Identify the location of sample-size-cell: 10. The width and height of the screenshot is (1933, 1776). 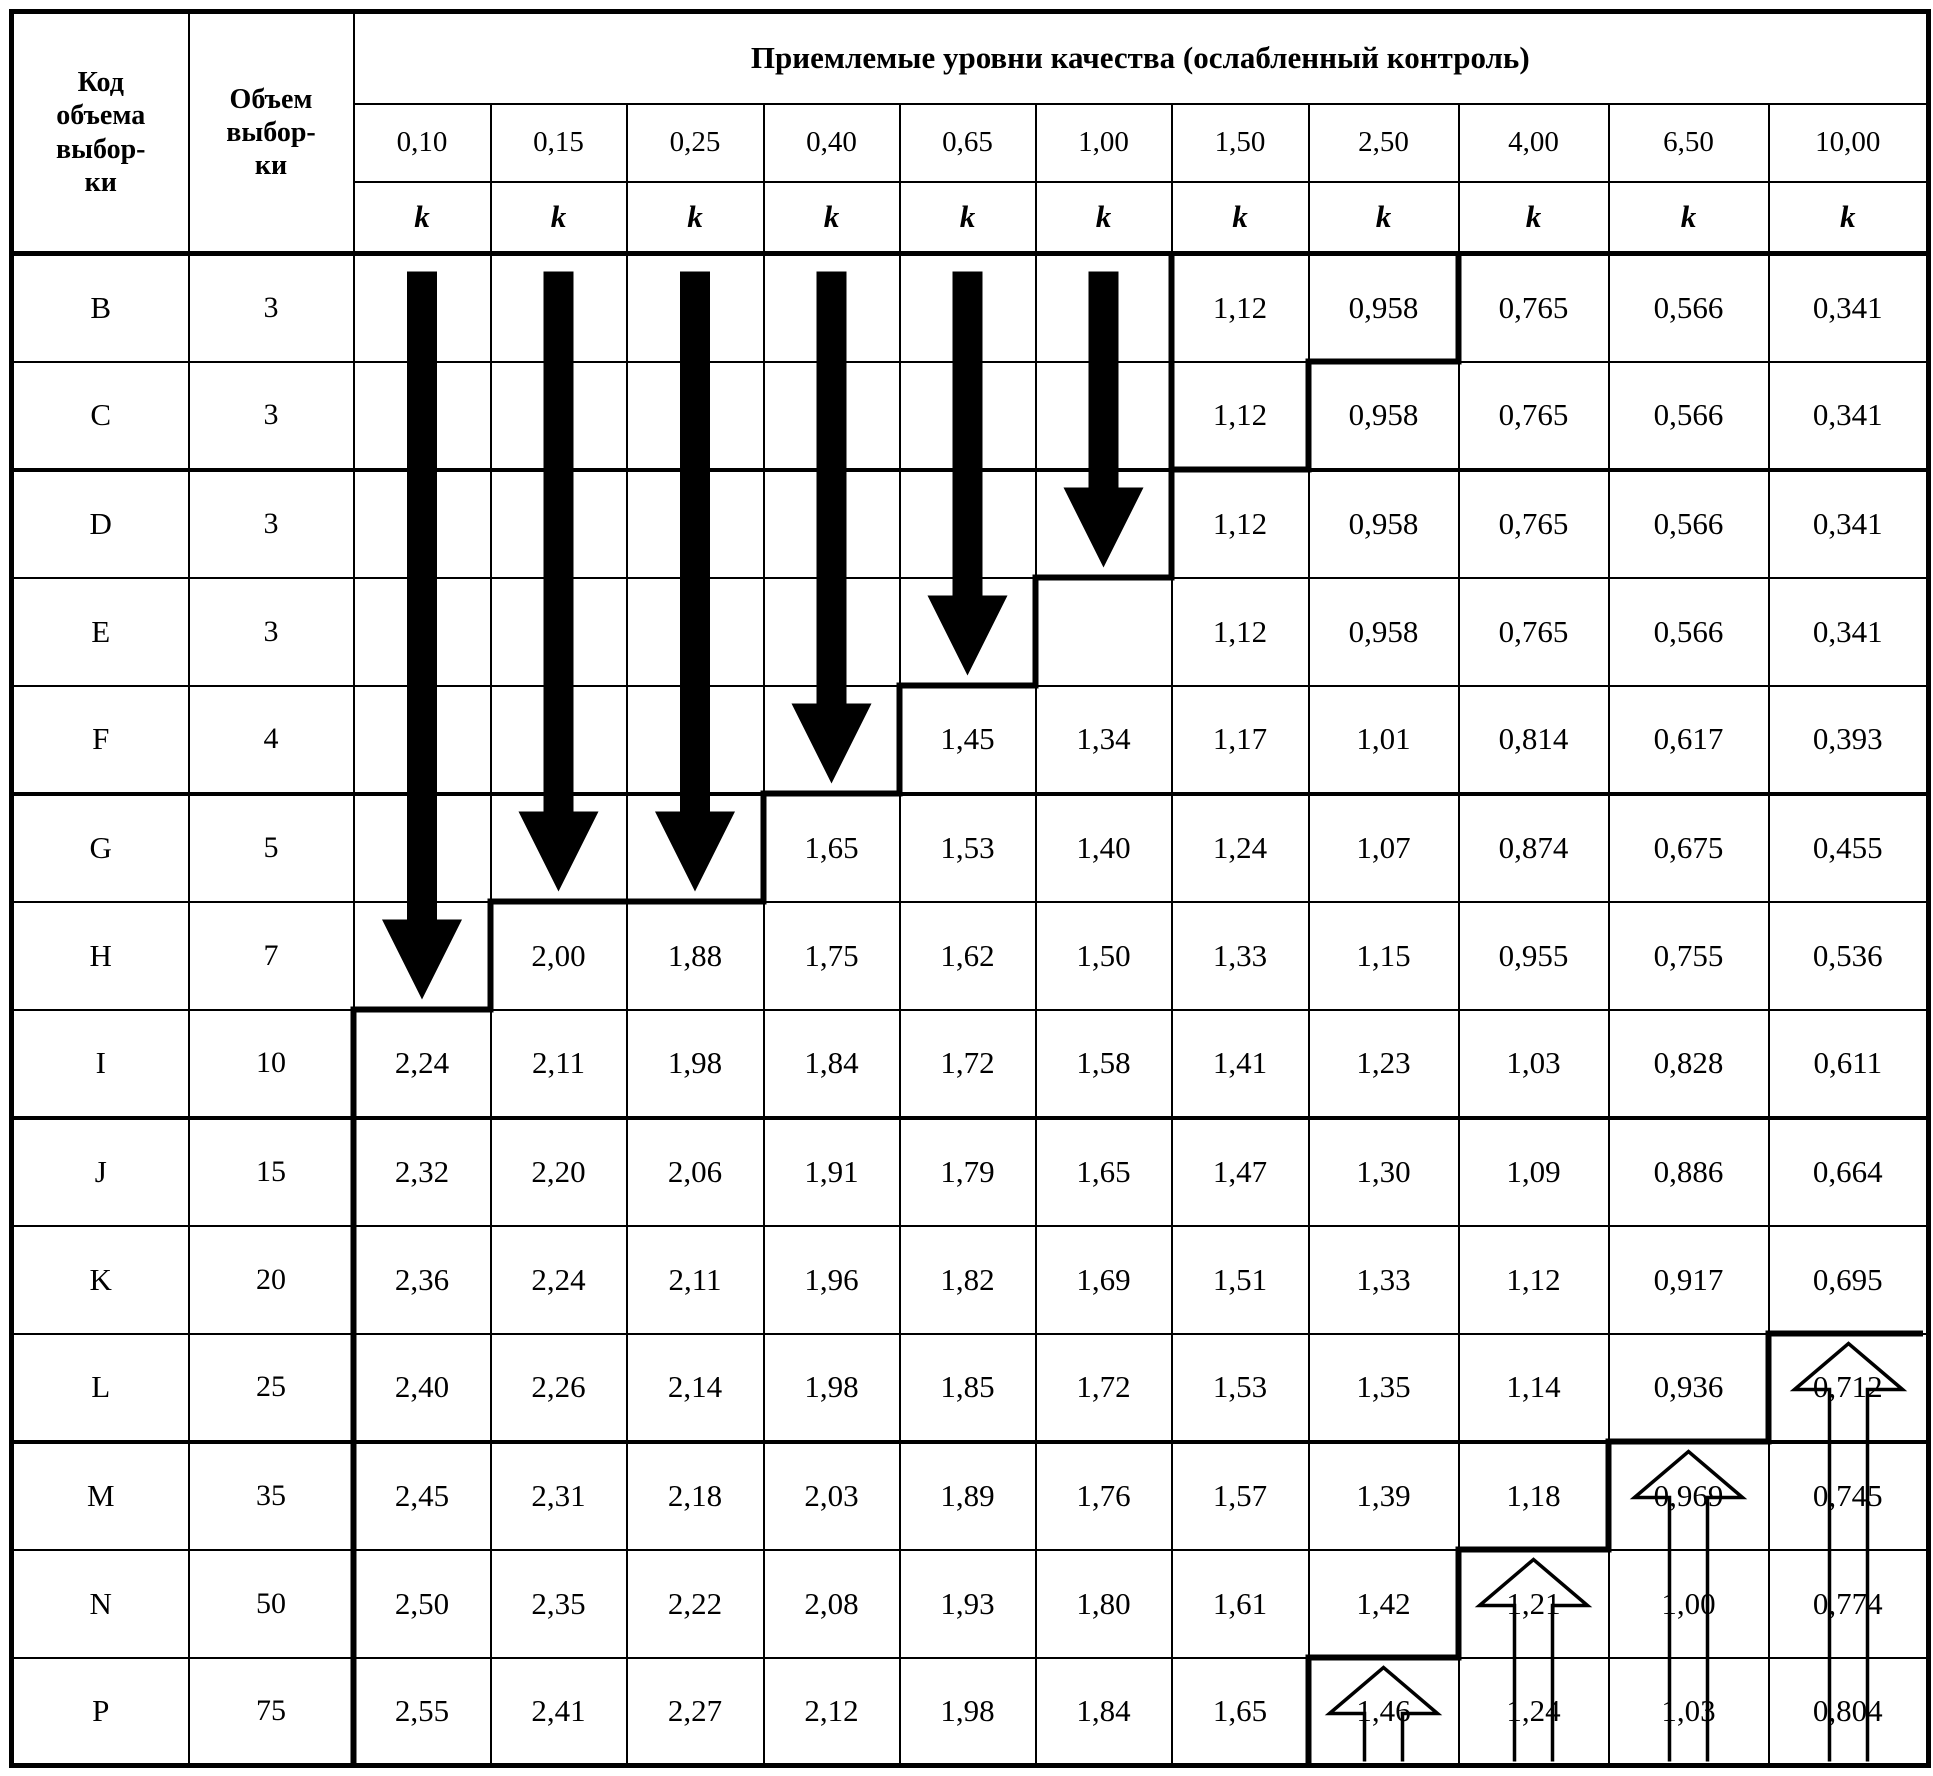
(271, 1063).